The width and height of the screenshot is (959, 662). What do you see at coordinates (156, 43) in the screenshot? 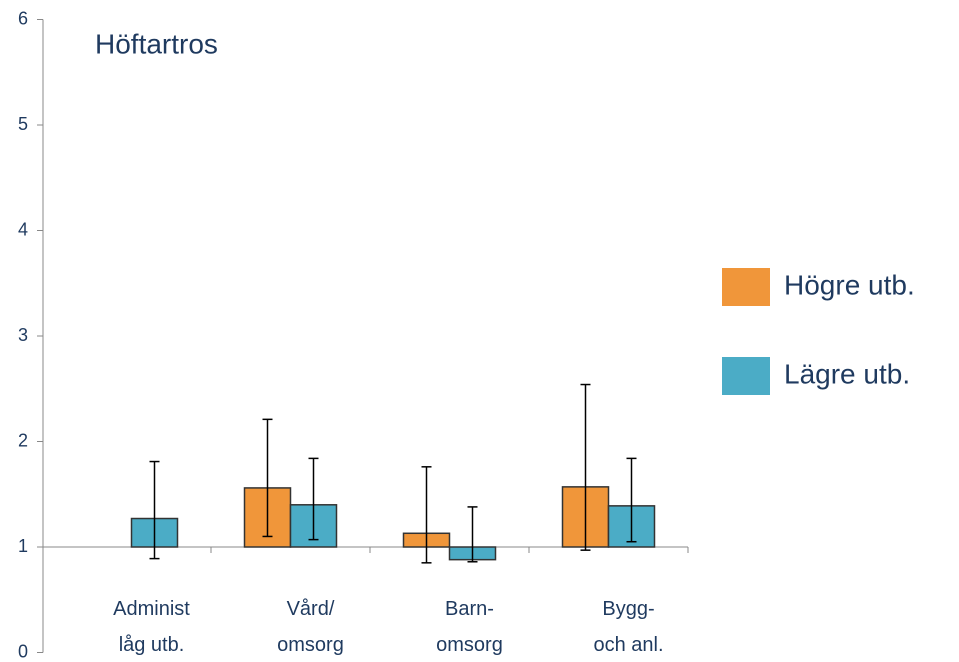
I see `chart-title: Höftartros` at bounding box center [156, 43].